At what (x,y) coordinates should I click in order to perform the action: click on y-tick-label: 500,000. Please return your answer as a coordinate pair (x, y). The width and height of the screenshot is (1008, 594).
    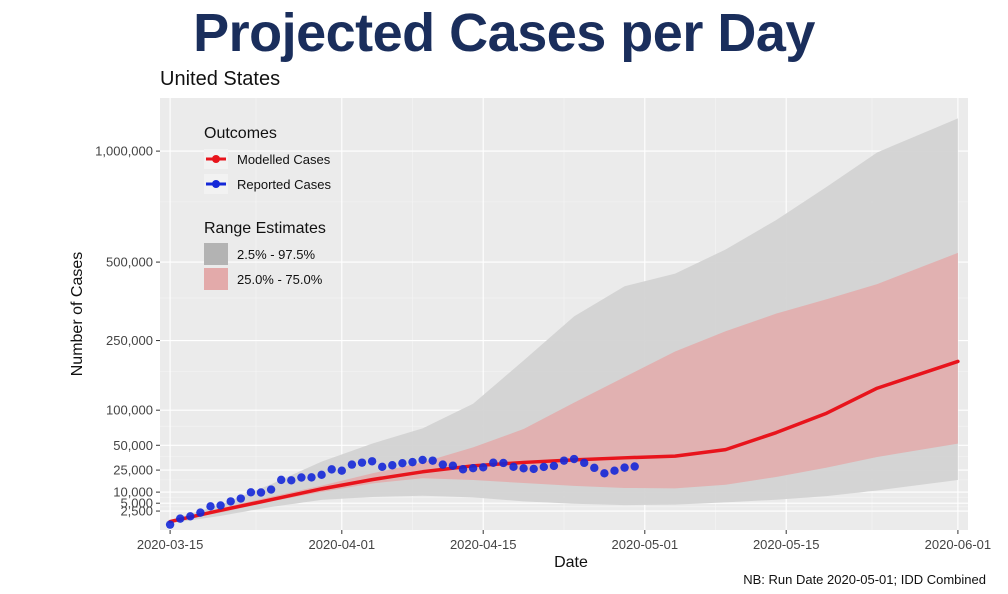
    Looking at the image, I should click on (129, 262).